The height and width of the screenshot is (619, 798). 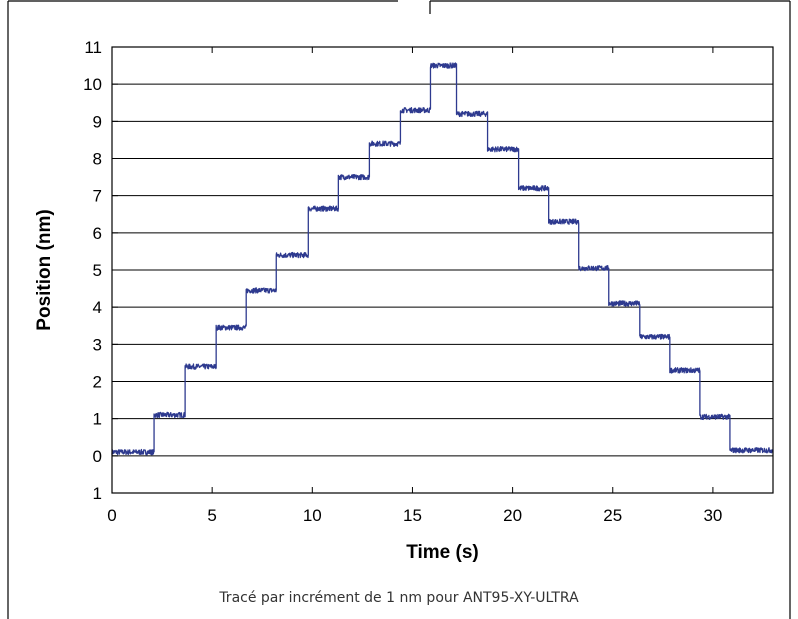 I want to click on x-tick-label: 20, so click(x=512, y=515).